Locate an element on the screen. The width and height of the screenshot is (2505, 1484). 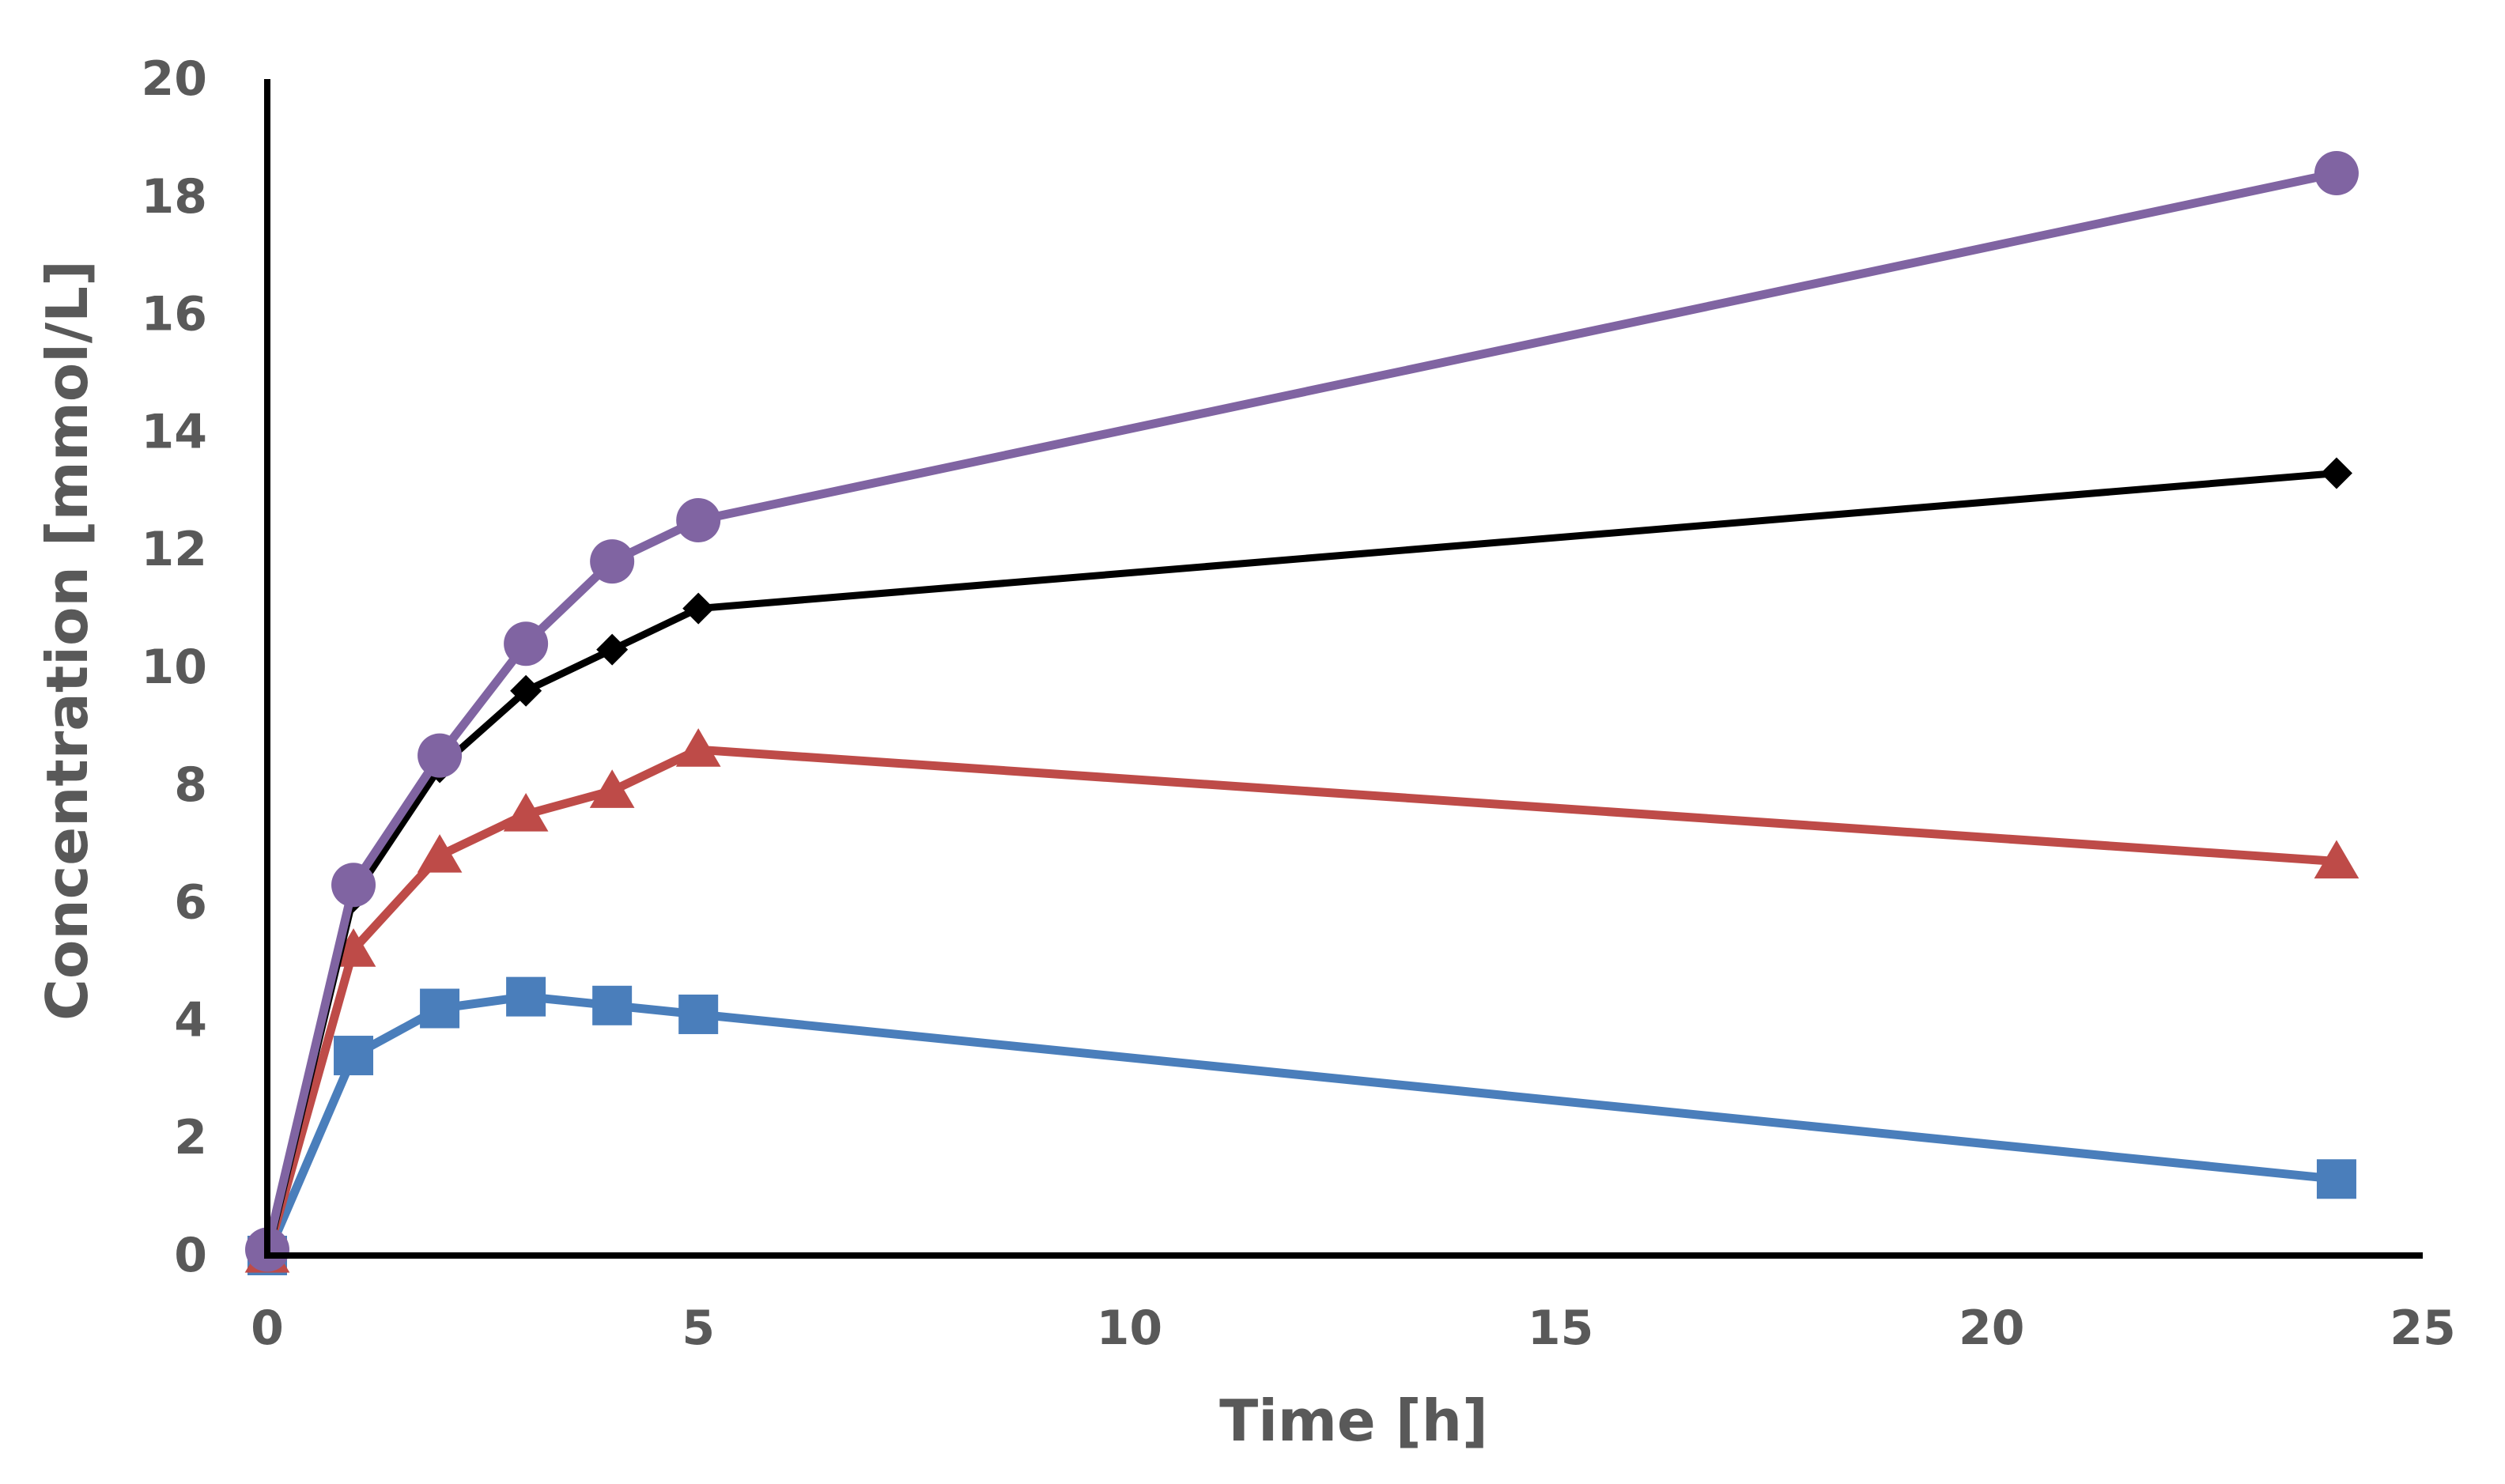
x-tick-label: 15 is located at coordinates (1561, 1328).